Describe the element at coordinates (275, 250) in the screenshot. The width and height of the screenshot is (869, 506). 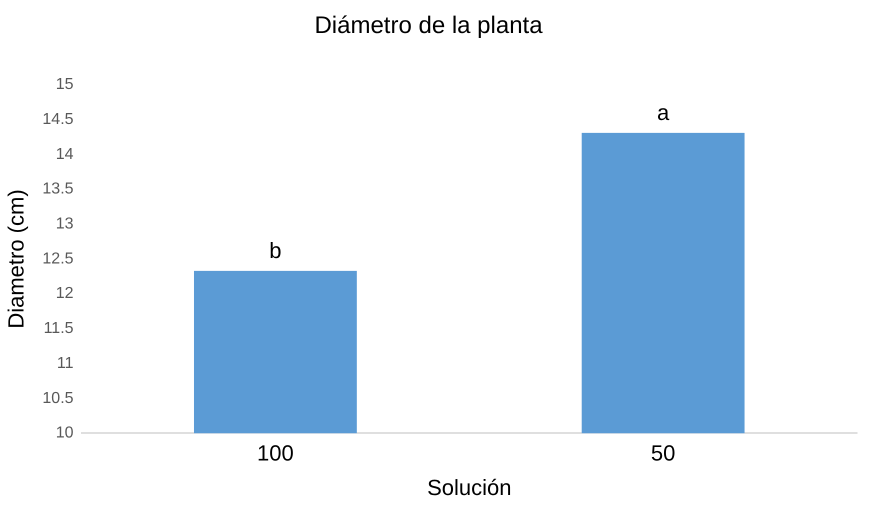
I see `annotation: b` at that location.